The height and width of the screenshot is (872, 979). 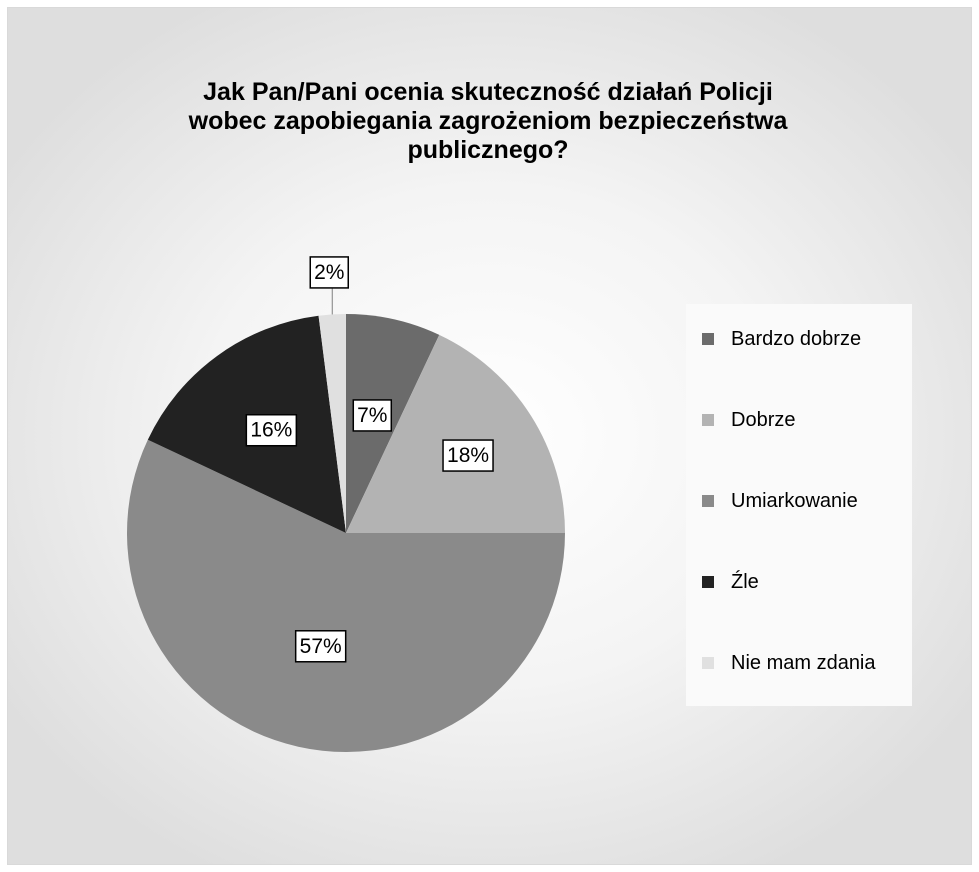 I want to click on legend-label: Nie mam zdania, so click(x=803, y=662).